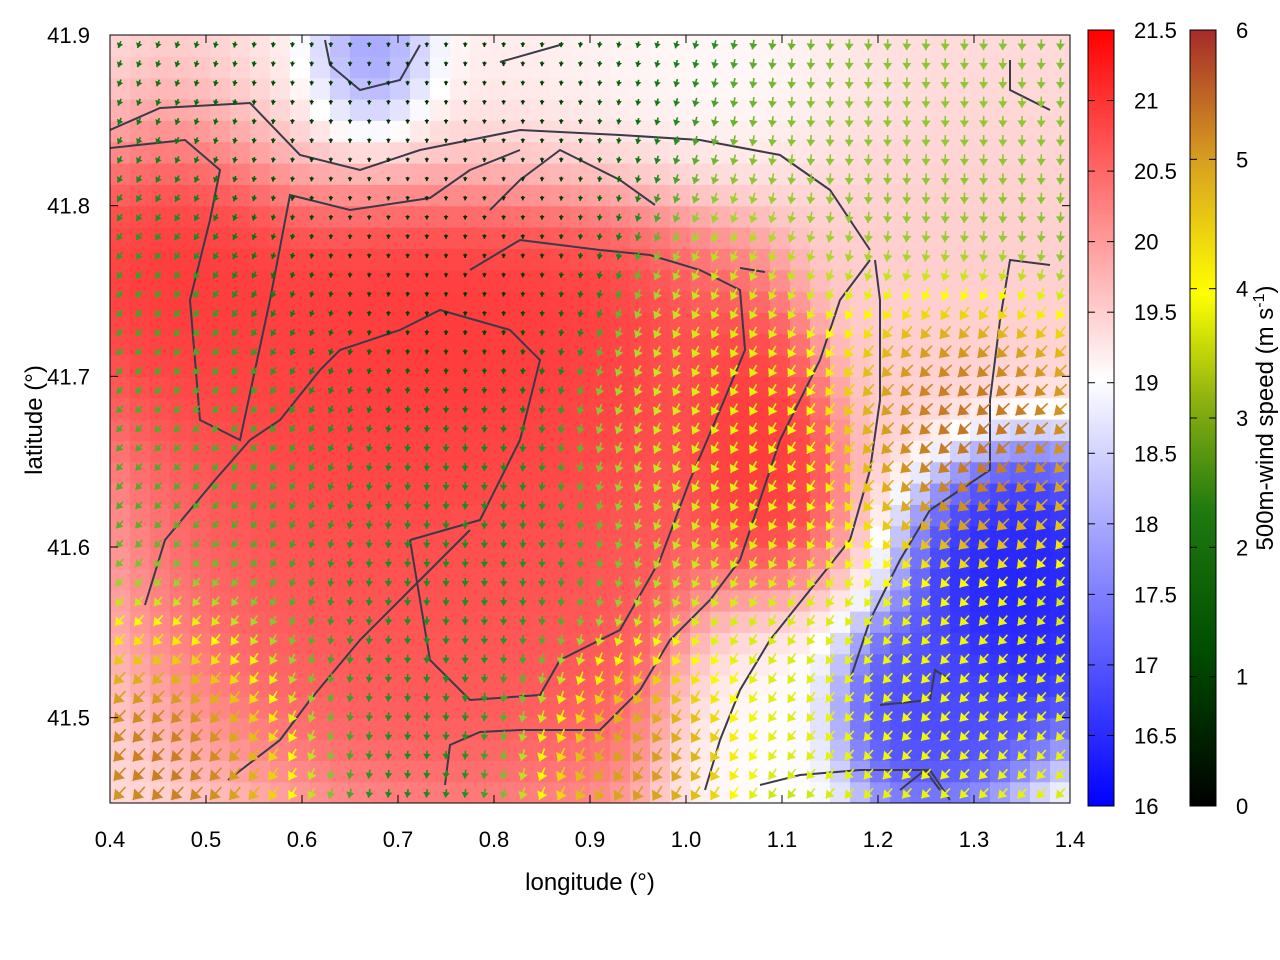 This screenshot has width=1280, height=960. Describe the element at coordinates (782, 839) in the screenshot. I see `x-tick-label: 1.1` at that location.